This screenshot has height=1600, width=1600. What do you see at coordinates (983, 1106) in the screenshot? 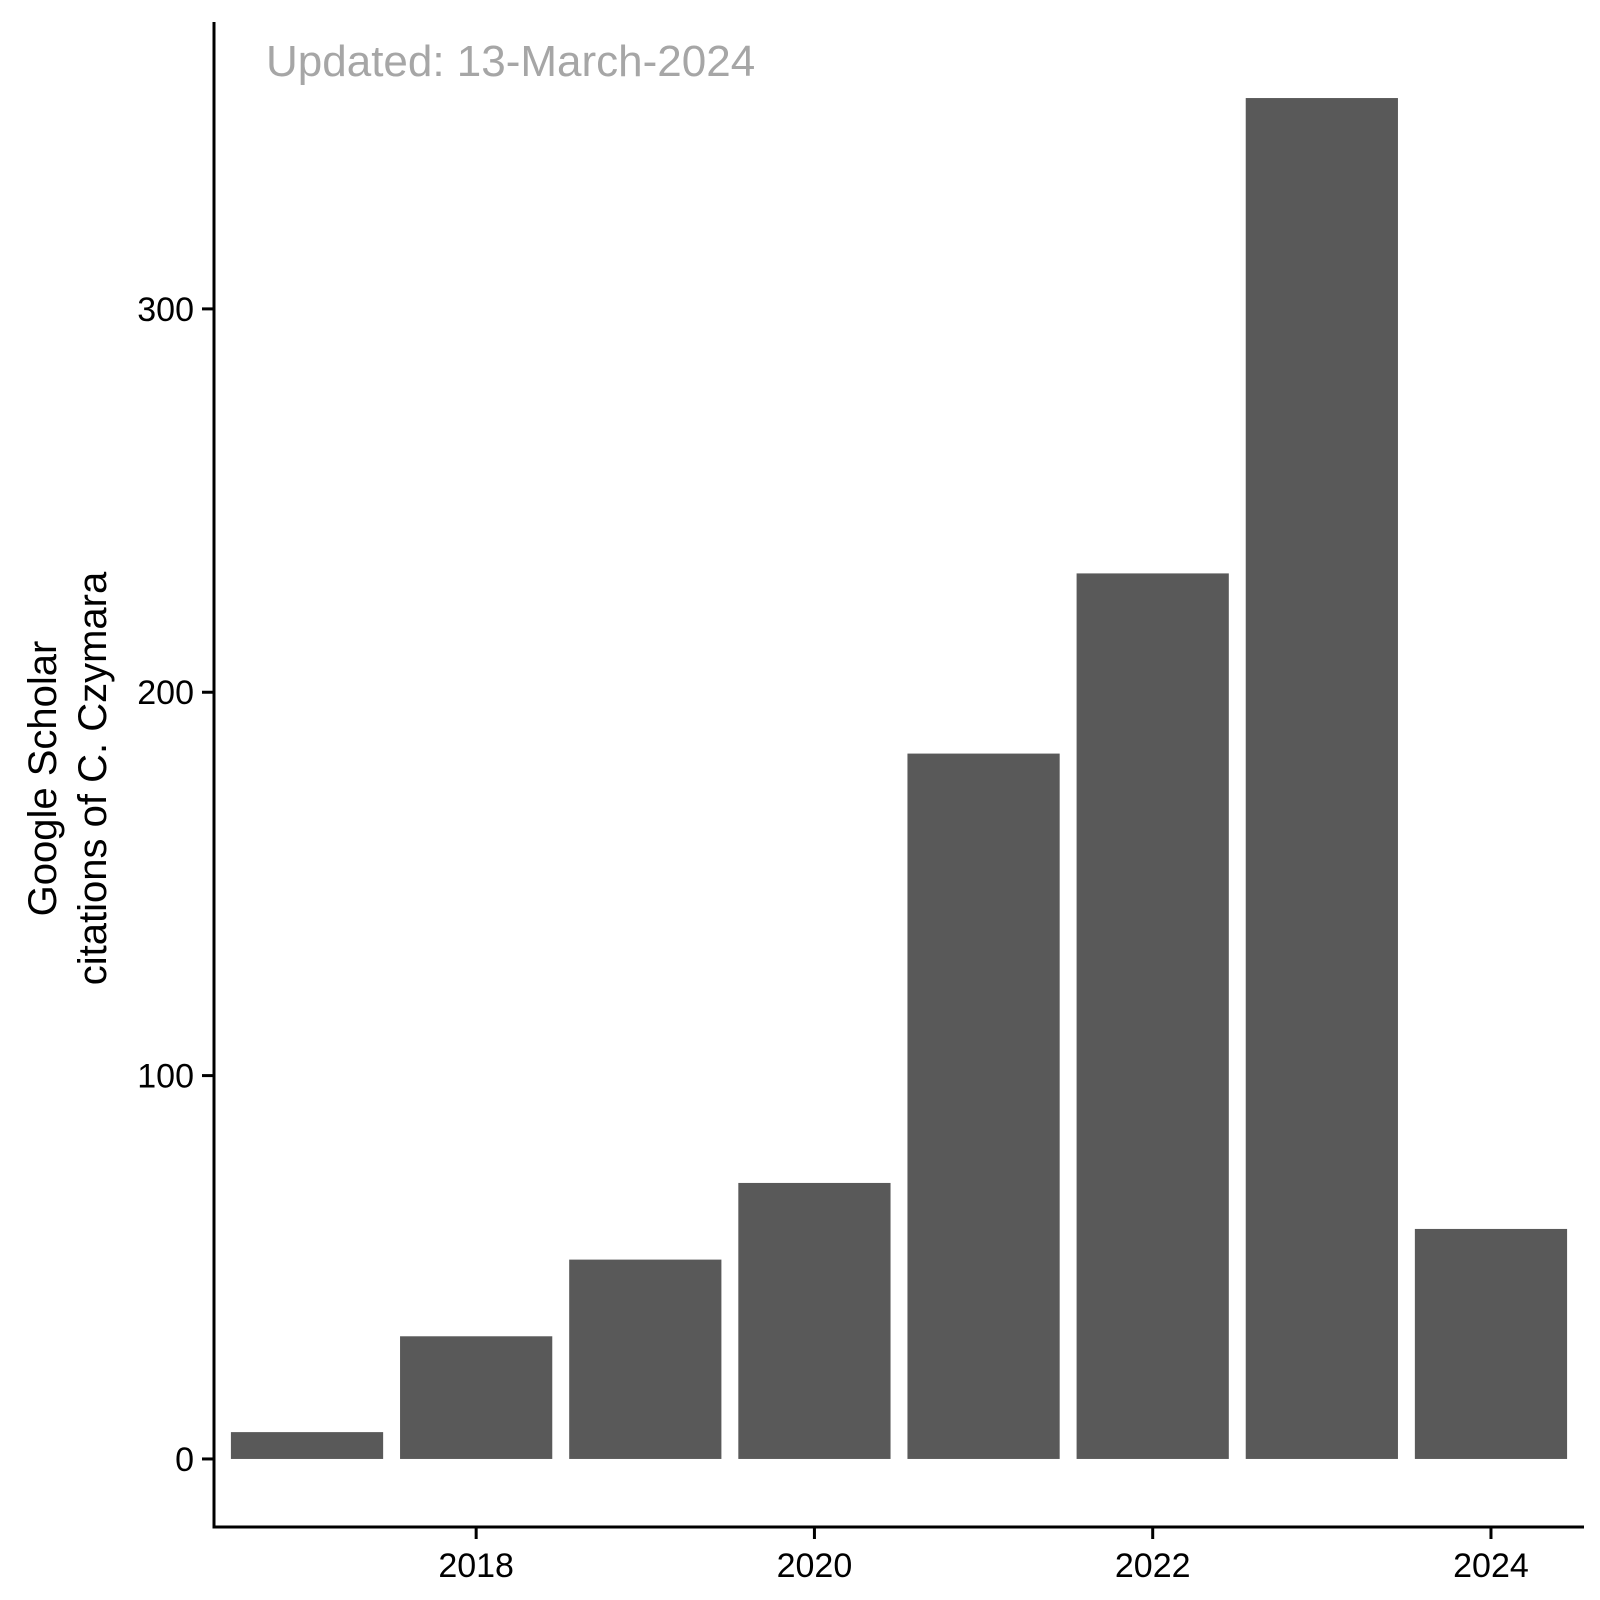
I see `bar-2021` at bounding box center [983, 1106].